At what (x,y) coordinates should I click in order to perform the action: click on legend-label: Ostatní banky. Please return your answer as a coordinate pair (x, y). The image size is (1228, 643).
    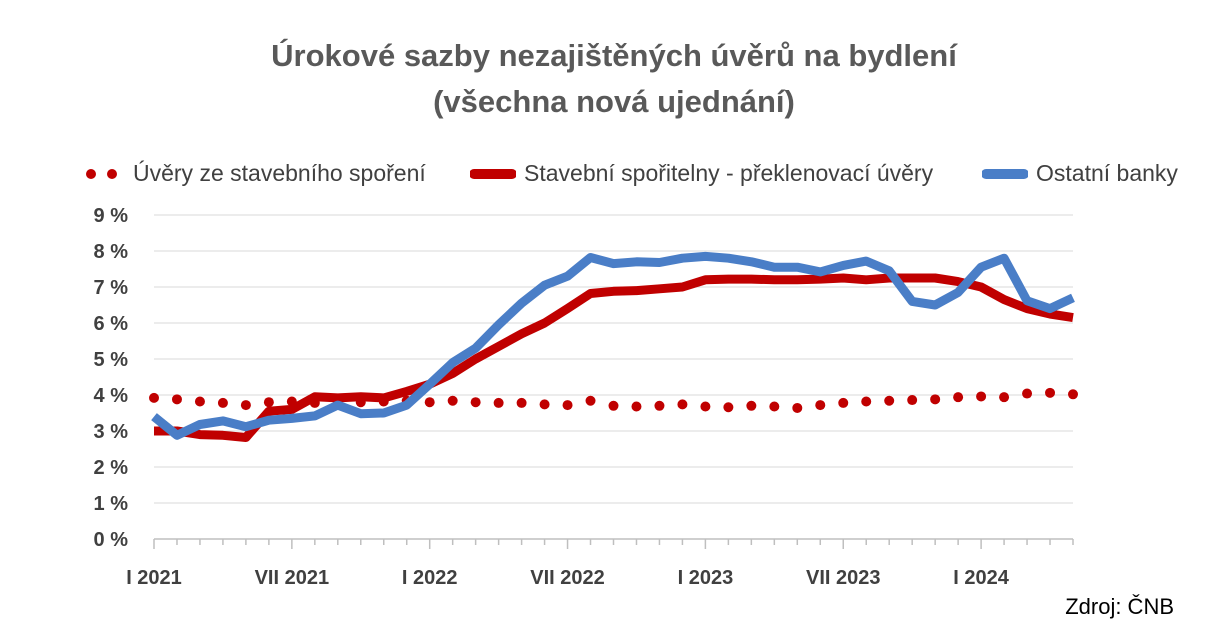
    Looking at the image, I should click on (1107, 173).